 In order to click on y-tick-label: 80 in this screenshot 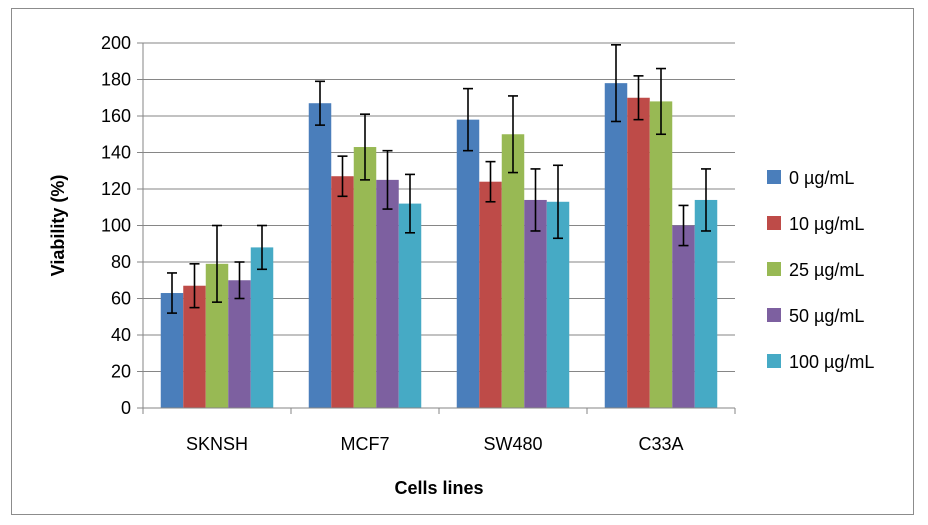, I will do `click(121, 262)`.